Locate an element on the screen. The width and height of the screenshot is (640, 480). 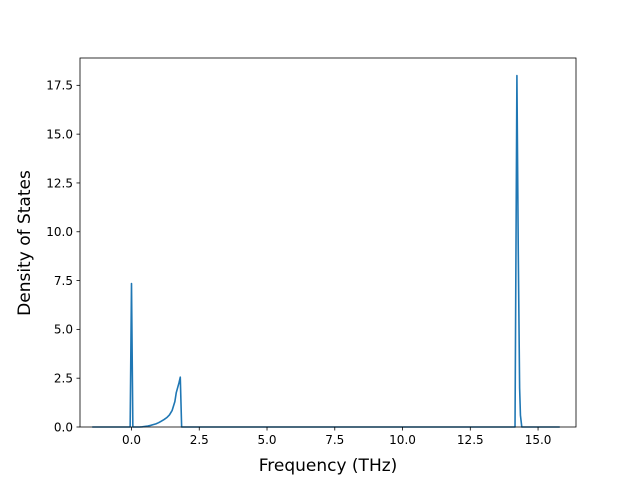
y-axis-label: Density of States is located at coordinates (25, 243).